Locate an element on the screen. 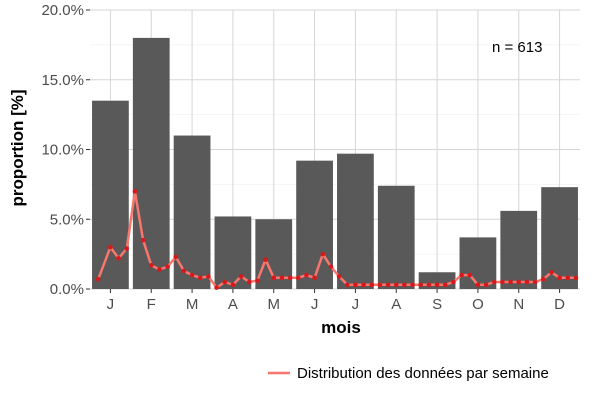 The image size is (600, 400). x-tick-label: O is located at coordinates (478, 304).